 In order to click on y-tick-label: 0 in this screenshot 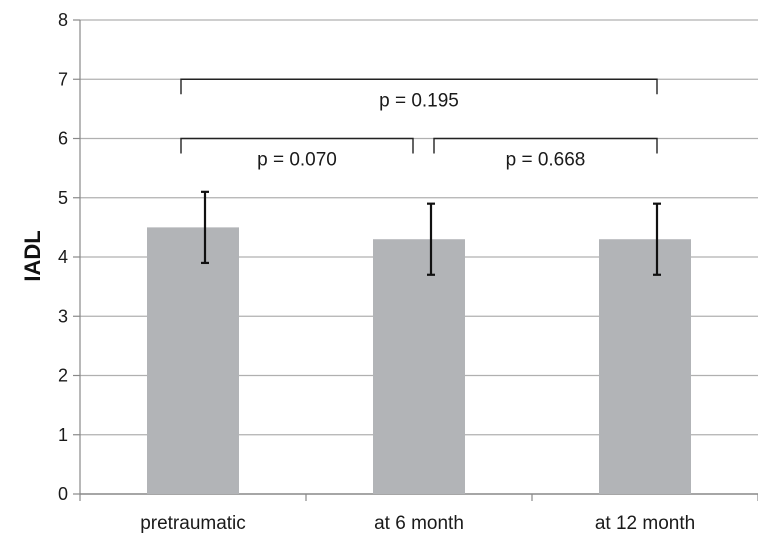, I will do `click(63, 494)`.